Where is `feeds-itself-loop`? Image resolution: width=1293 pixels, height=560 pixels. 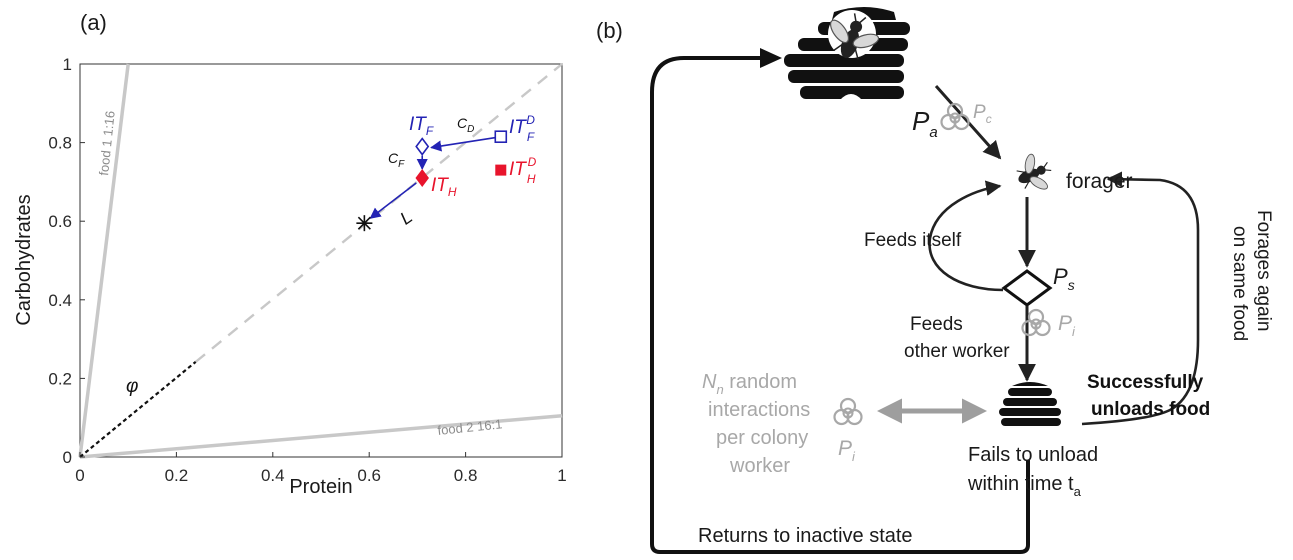
feeds-itself-loop is located at coordinates (966, 236).